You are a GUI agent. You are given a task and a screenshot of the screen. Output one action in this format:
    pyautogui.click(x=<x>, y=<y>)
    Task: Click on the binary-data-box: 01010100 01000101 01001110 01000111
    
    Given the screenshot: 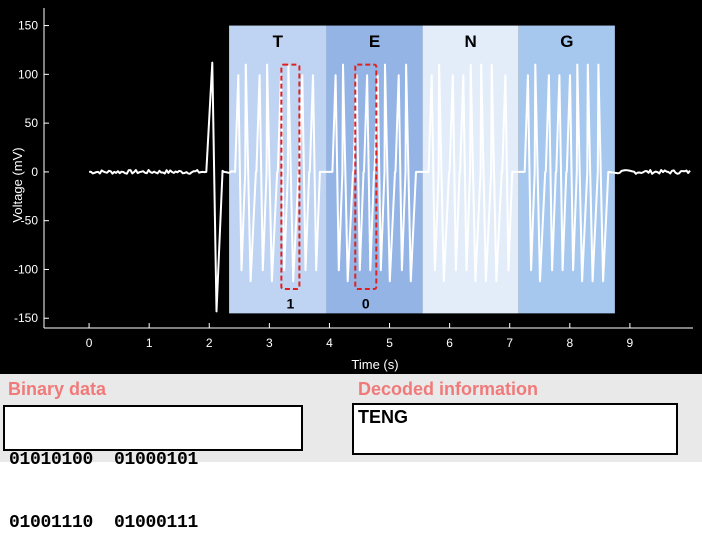 What is the action you would take?
    pyautogui.click(x=153, y=469)
    